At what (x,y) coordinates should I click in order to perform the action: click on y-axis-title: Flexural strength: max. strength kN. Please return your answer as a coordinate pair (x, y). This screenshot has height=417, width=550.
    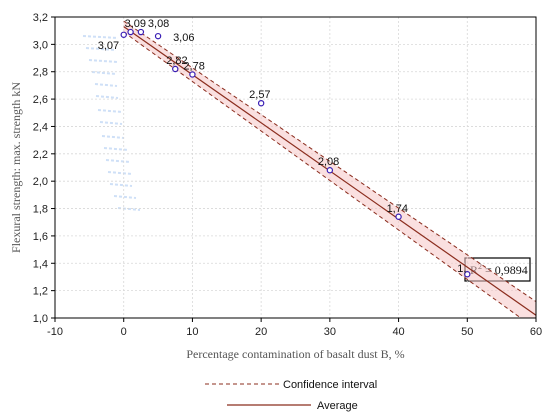
    Looking at the image, I should click on (16, 167).